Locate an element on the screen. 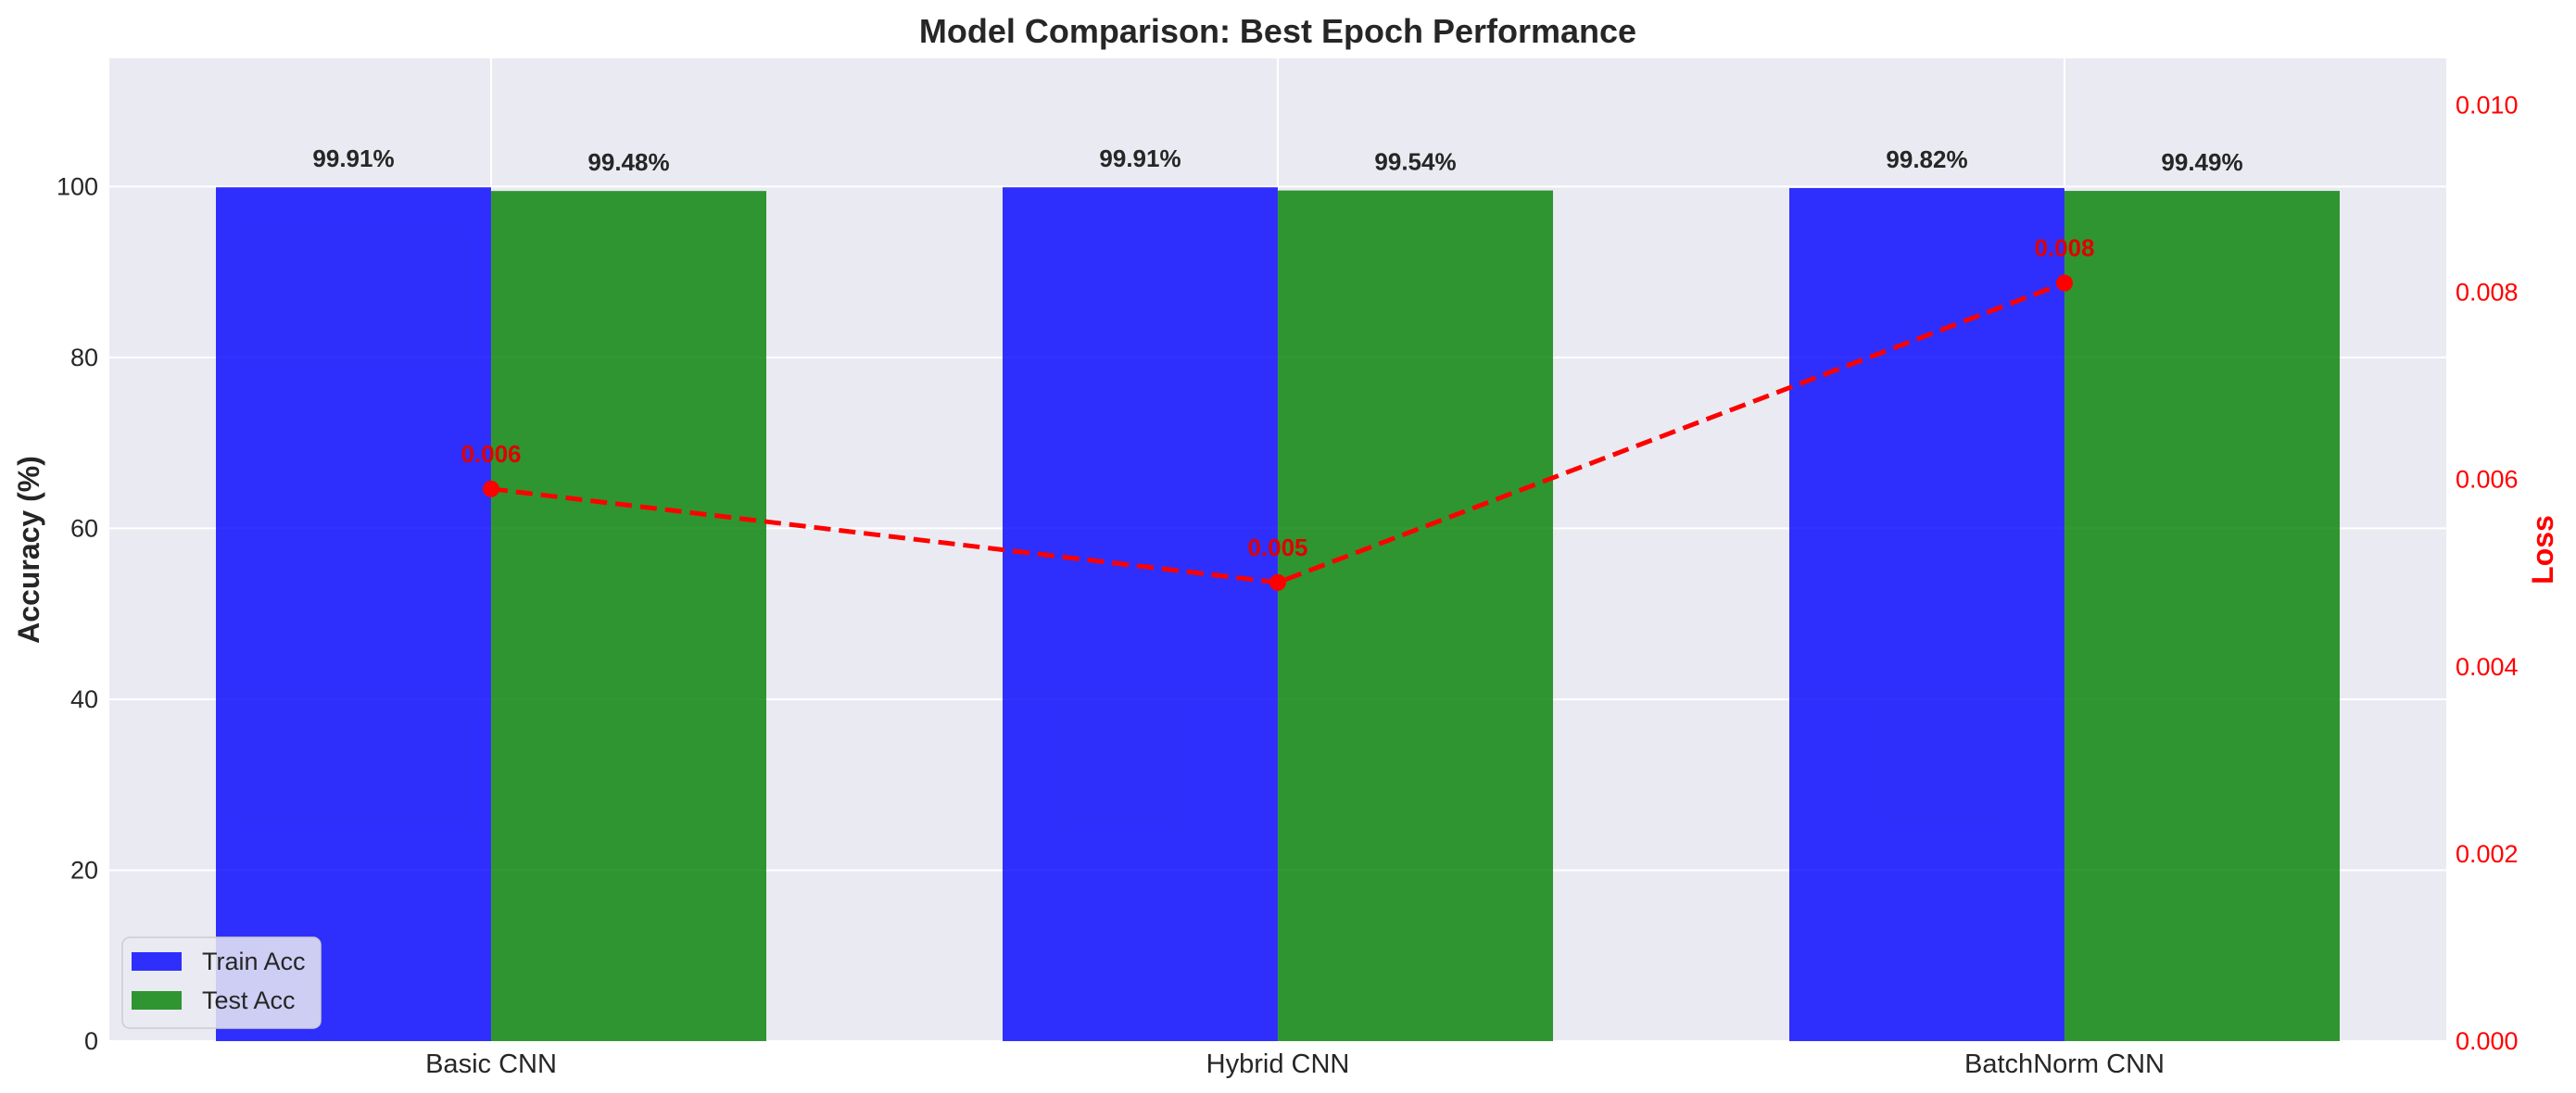 The height and width of the screenshot is (1093, 2576). y2-tick-label: 0.010 is located at coordinates (2487, 105).